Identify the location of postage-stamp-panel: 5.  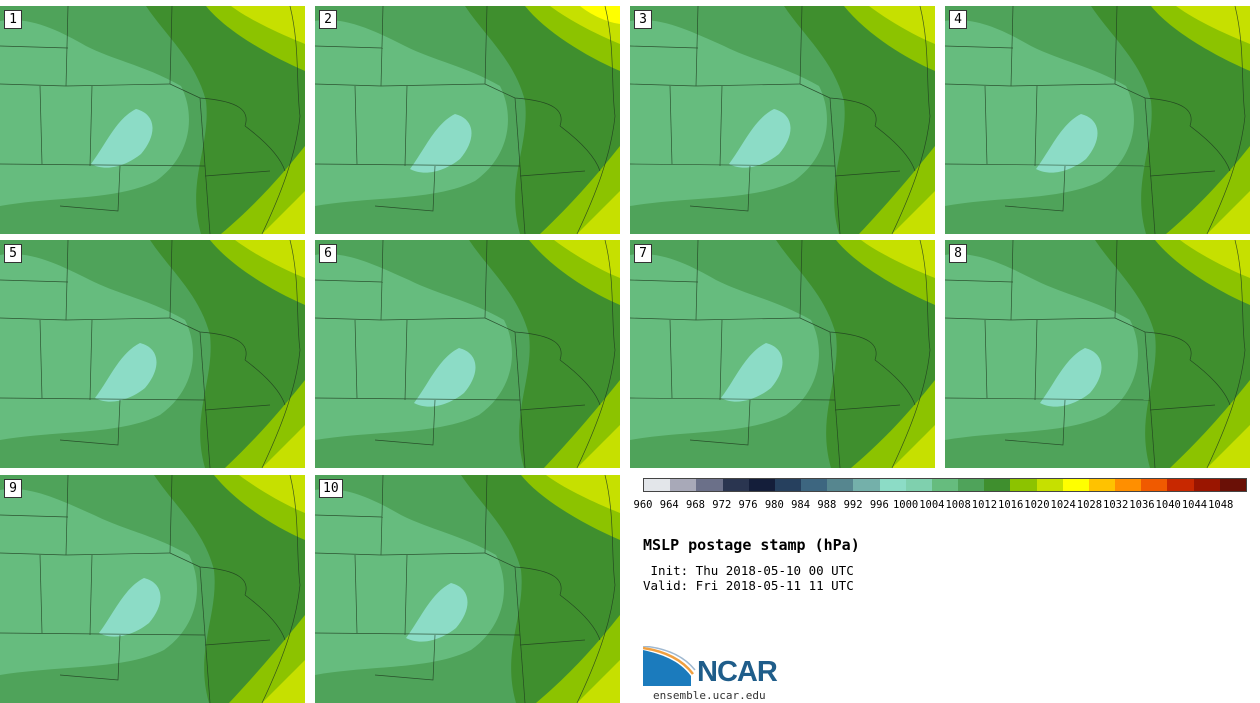
(152, 354).